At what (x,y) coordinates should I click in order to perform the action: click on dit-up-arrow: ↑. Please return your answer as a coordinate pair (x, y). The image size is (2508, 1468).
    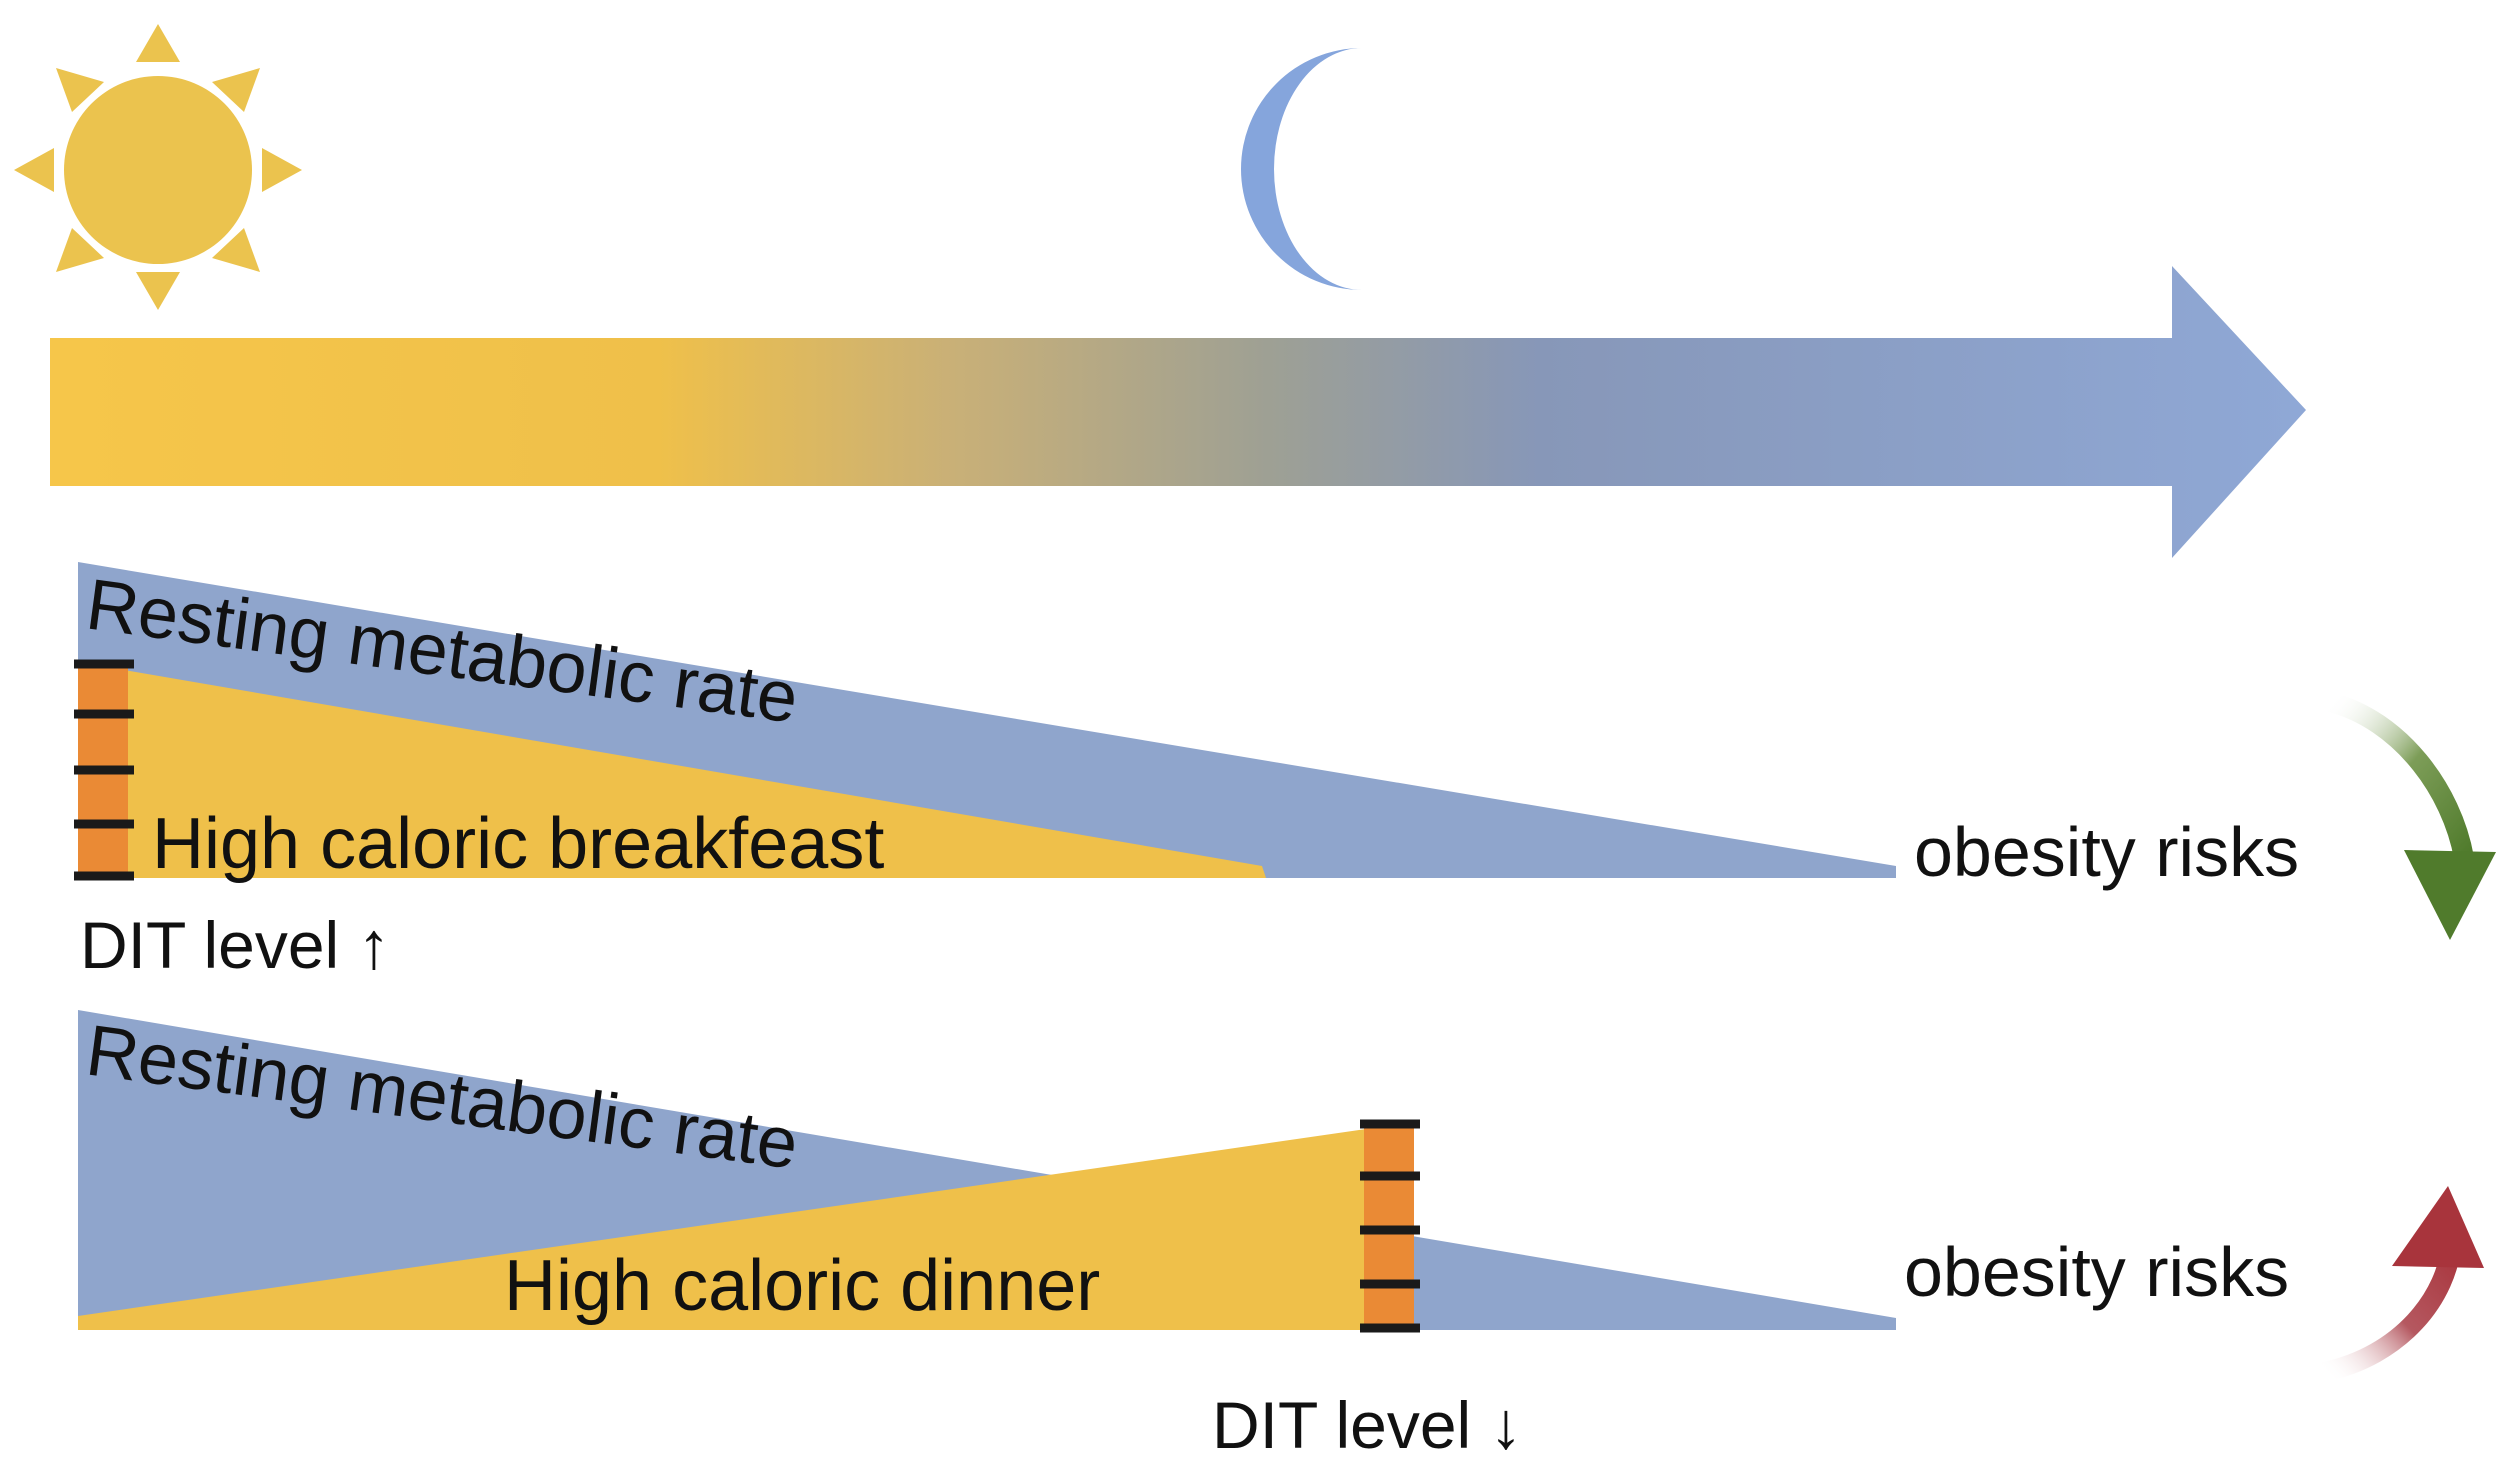
    Looking at the image, I should click on (374, 945).